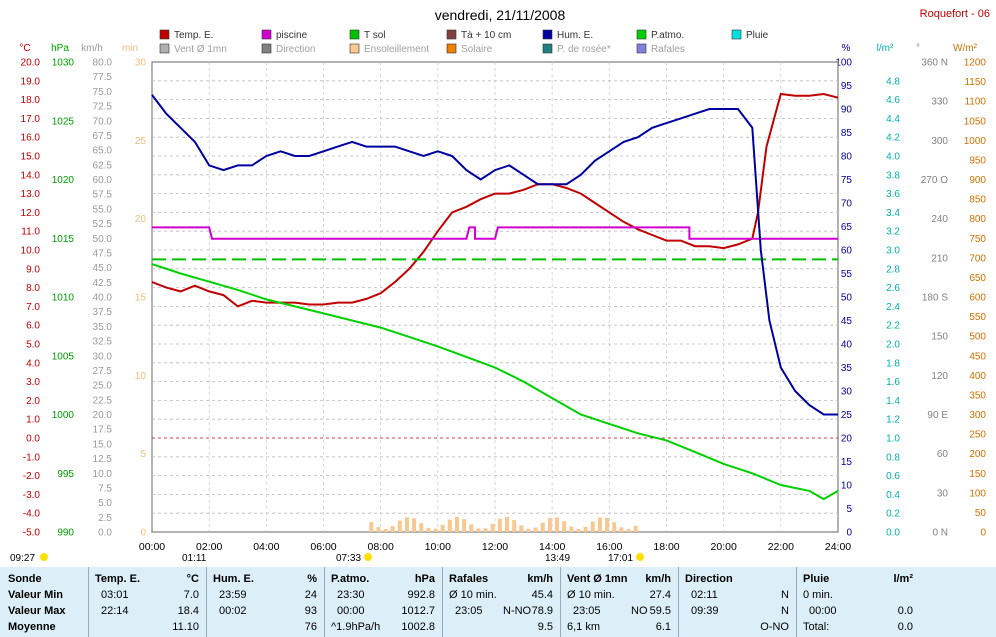 Image resolution: width=996 pixels, height=637 pixels. Describe the element at coordinates (905, 627) in the screenshot. I see `stats-pluie-total: 0.0` at that location.